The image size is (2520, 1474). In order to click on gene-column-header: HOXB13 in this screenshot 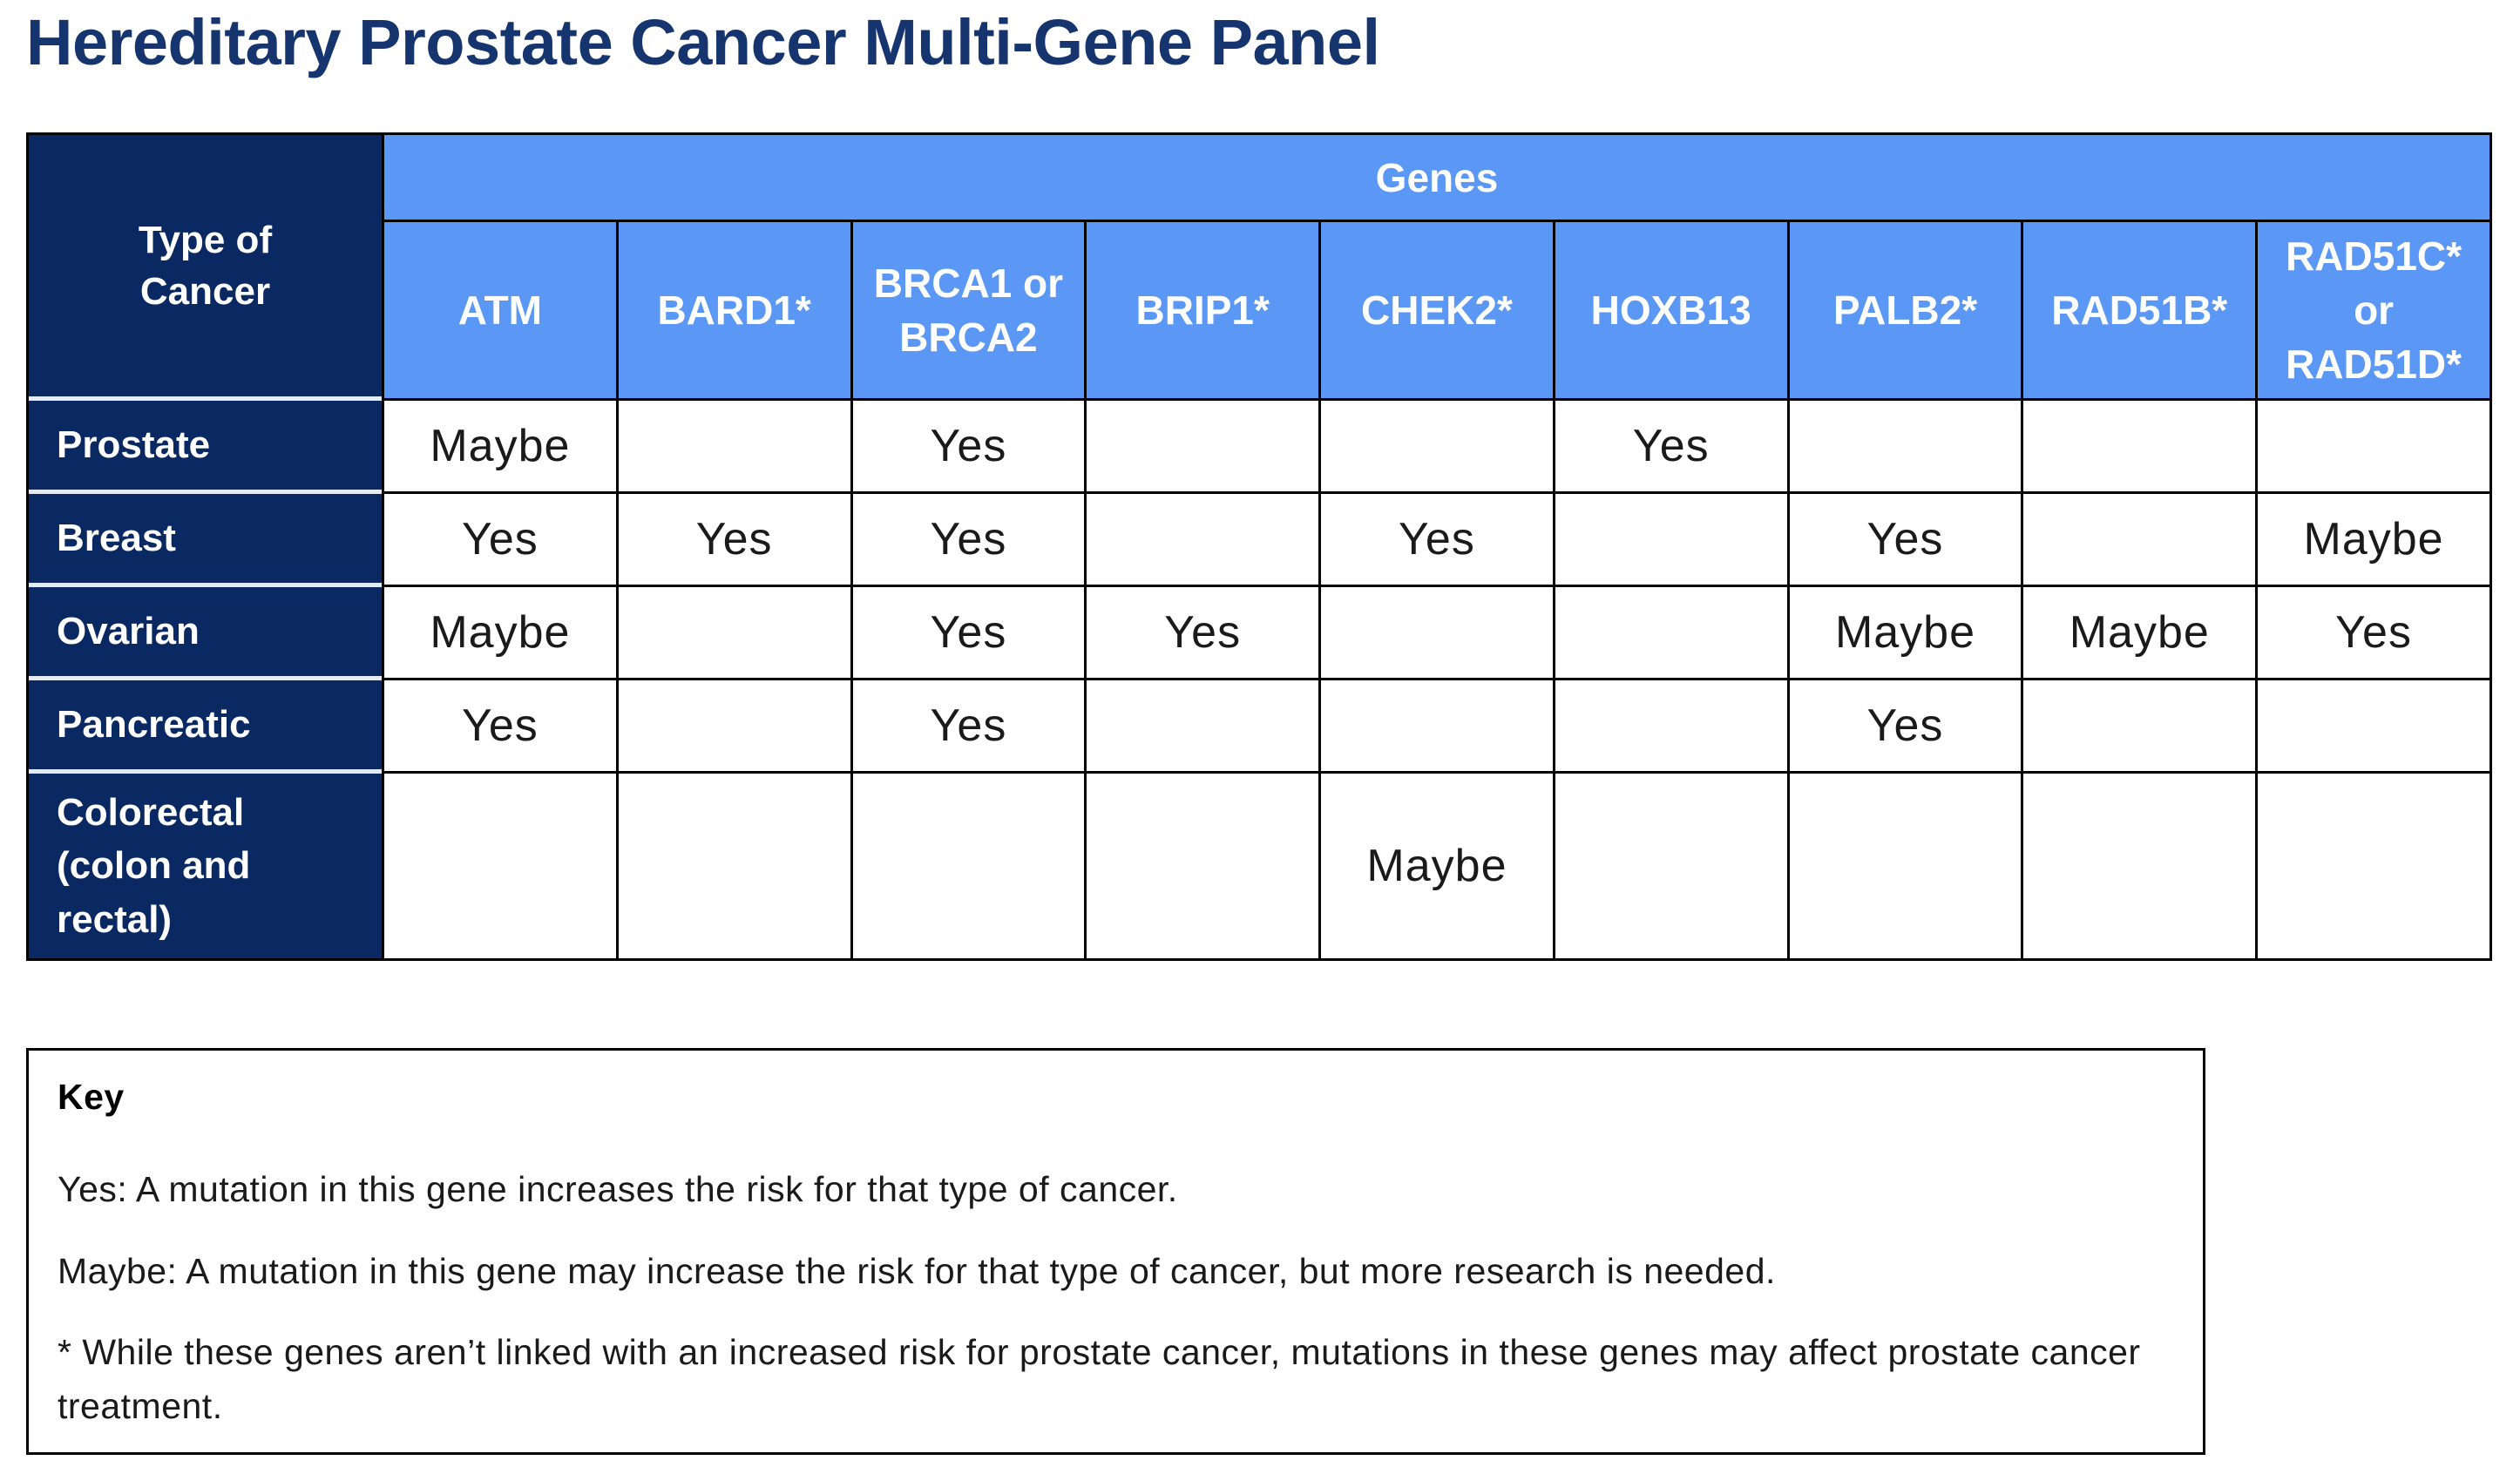, I will do `click(1669, 312)`.